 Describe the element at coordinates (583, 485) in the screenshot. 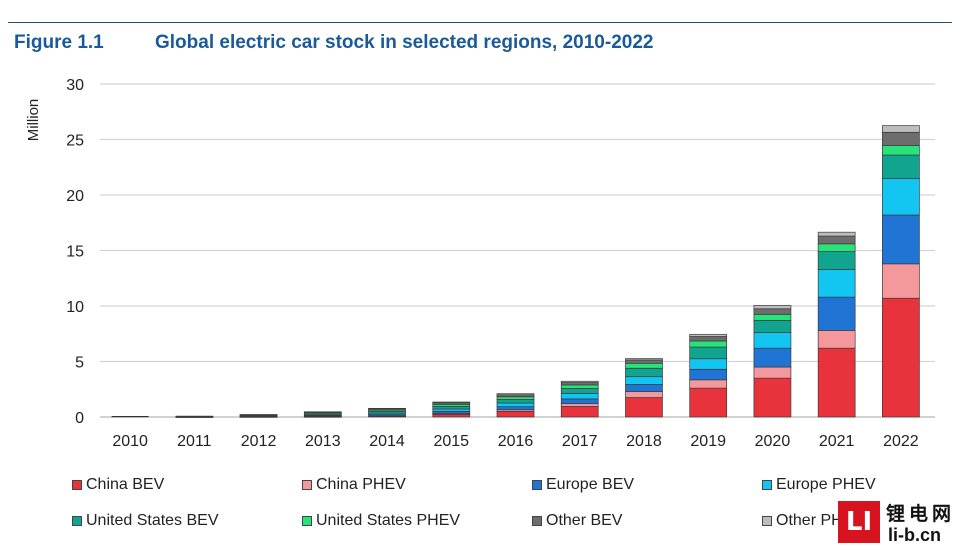

I see `legend-item: Europe BEV` at that location.